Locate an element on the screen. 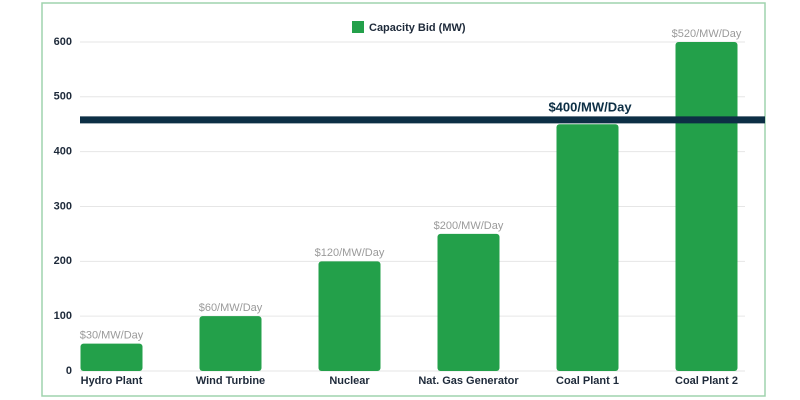 Image resolution: width=800 pixels, height=400 pixels. x-tick-label: Coal Plant 2 is located at coordinates (706, 381).